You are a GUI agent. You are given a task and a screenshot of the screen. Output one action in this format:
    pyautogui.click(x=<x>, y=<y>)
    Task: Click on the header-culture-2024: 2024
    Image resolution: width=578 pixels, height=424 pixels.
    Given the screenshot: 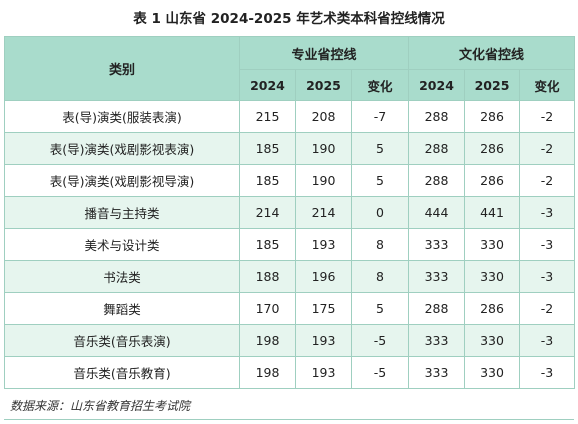 What is the action you would take?
    pyautogui.click(x=437, y=85)
    